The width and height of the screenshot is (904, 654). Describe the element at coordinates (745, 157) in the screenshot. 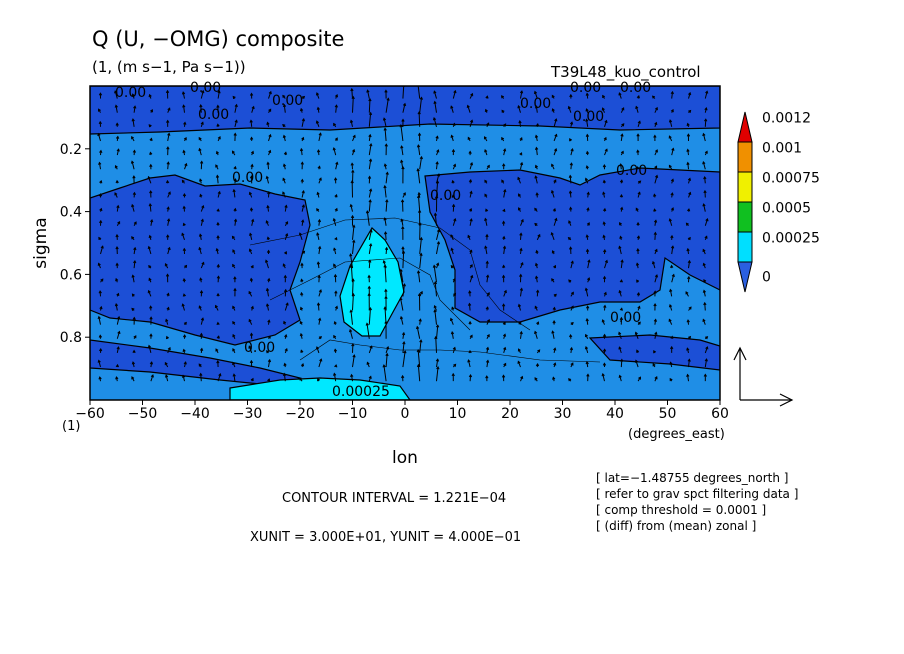

I see `colorbar-segment` at that location.